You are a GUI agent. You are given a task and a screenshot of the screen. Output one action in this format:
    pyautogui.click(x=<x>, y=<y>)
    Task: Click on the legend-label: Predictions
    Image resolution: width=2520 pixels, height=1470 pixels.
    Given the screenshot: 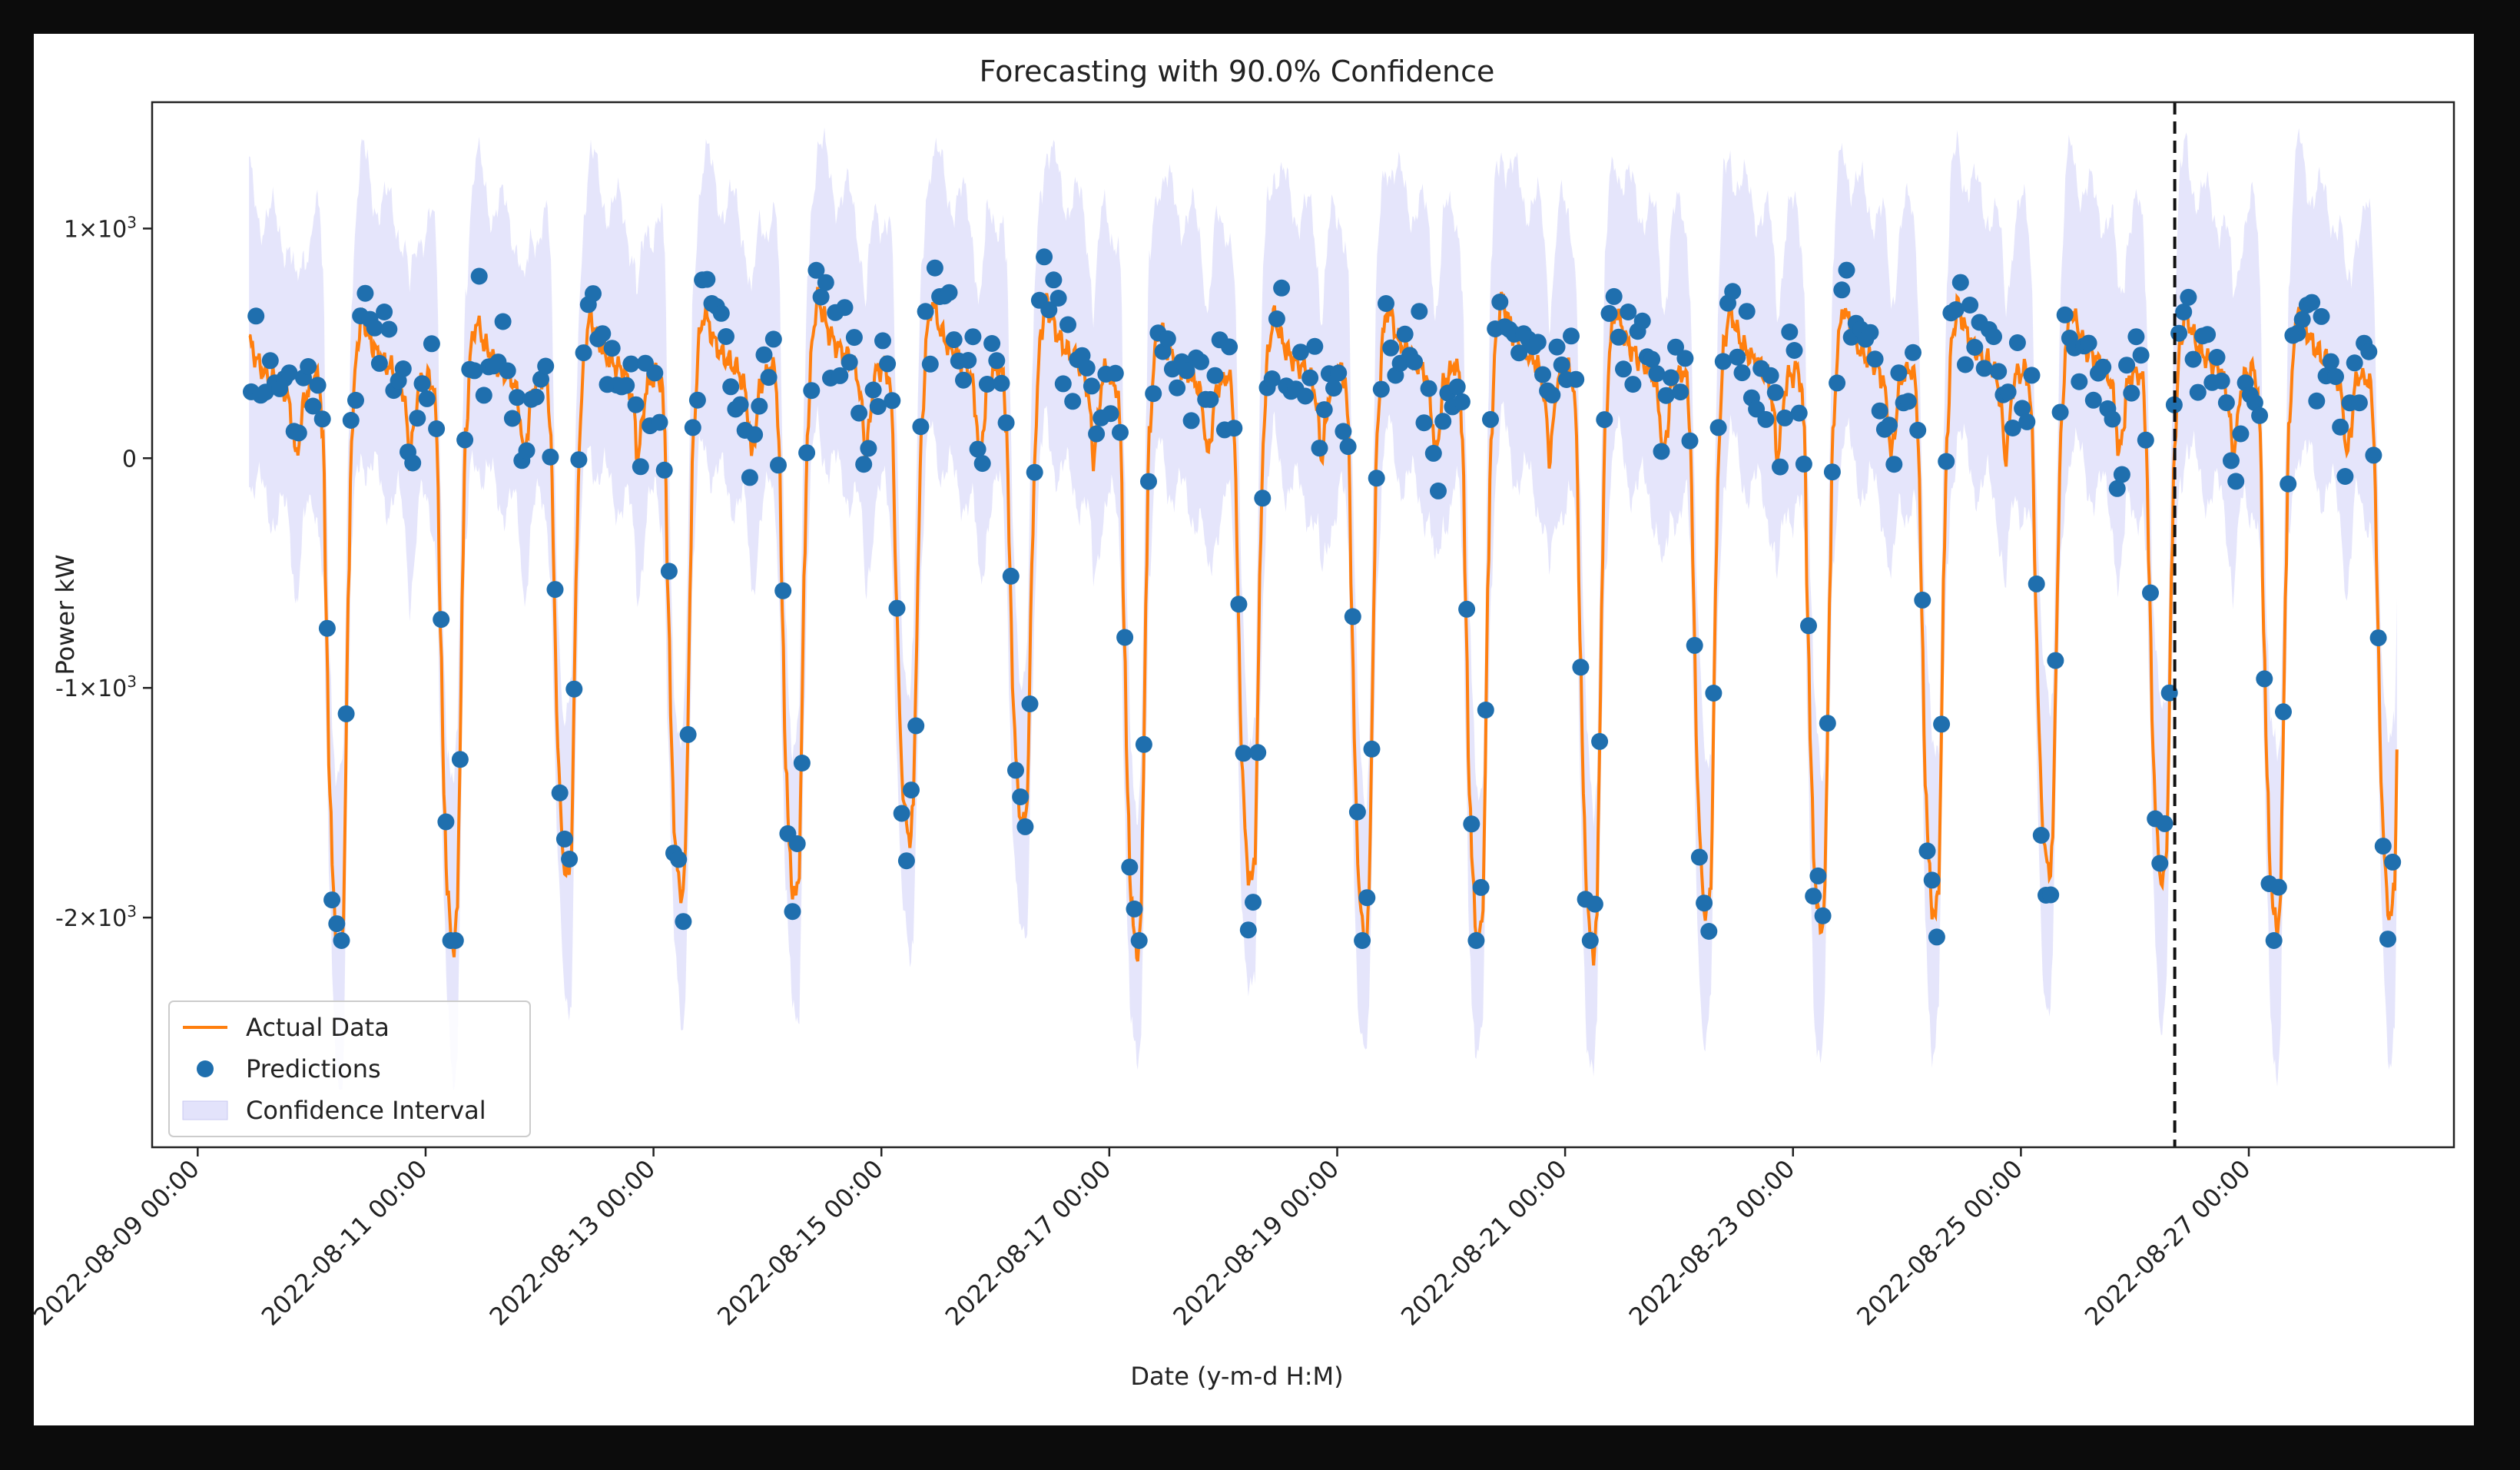 What is the action you would take?
    pyautogui.click(x=313, y=1068)
    